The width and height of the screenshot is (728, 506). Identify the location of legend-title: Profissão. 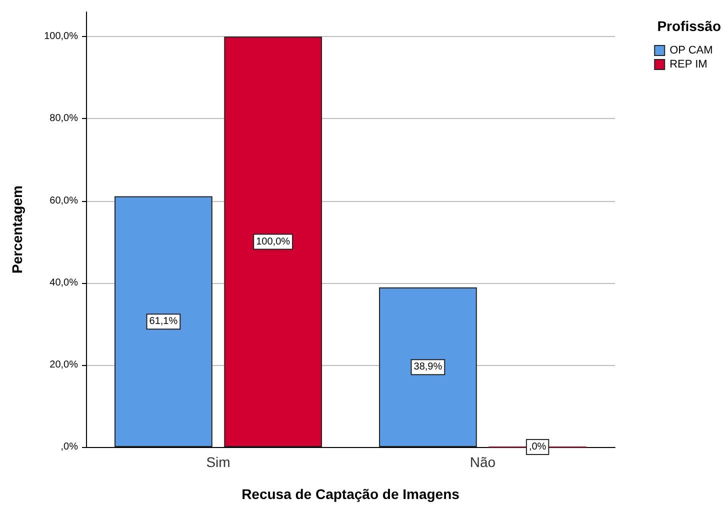
(689, 26).